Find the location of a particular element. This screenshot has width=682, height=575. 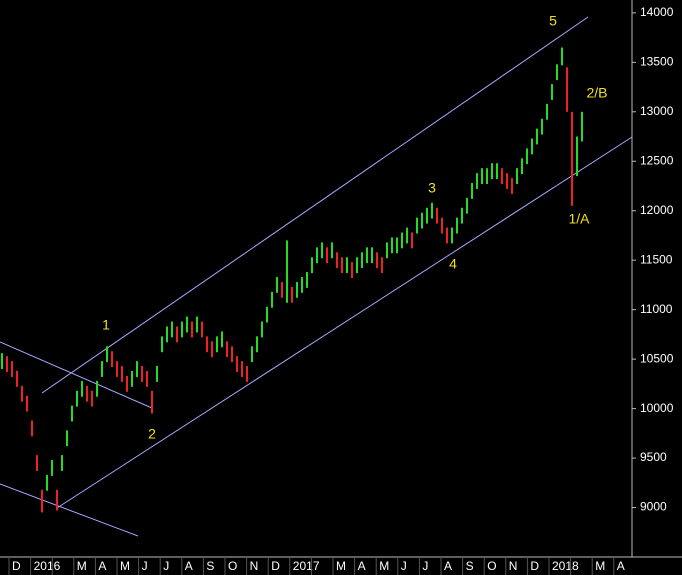

x-tick-label: 2016 is located at coordinates (47, 566).